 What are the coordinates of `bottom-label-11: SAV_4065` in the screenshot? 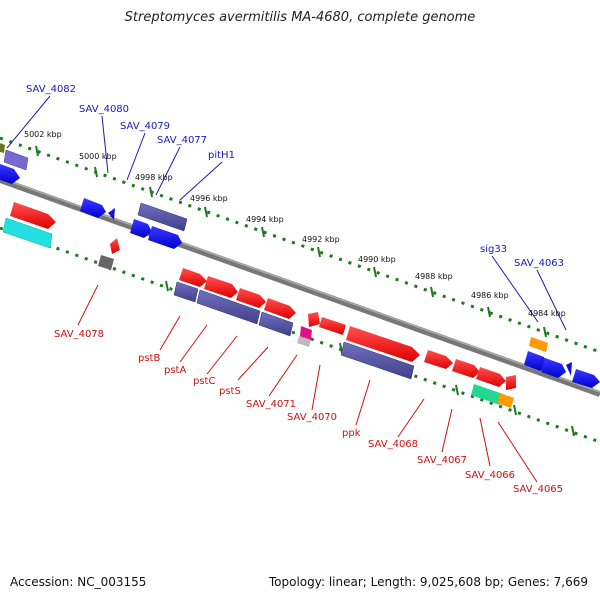 It's located at (538, 489).